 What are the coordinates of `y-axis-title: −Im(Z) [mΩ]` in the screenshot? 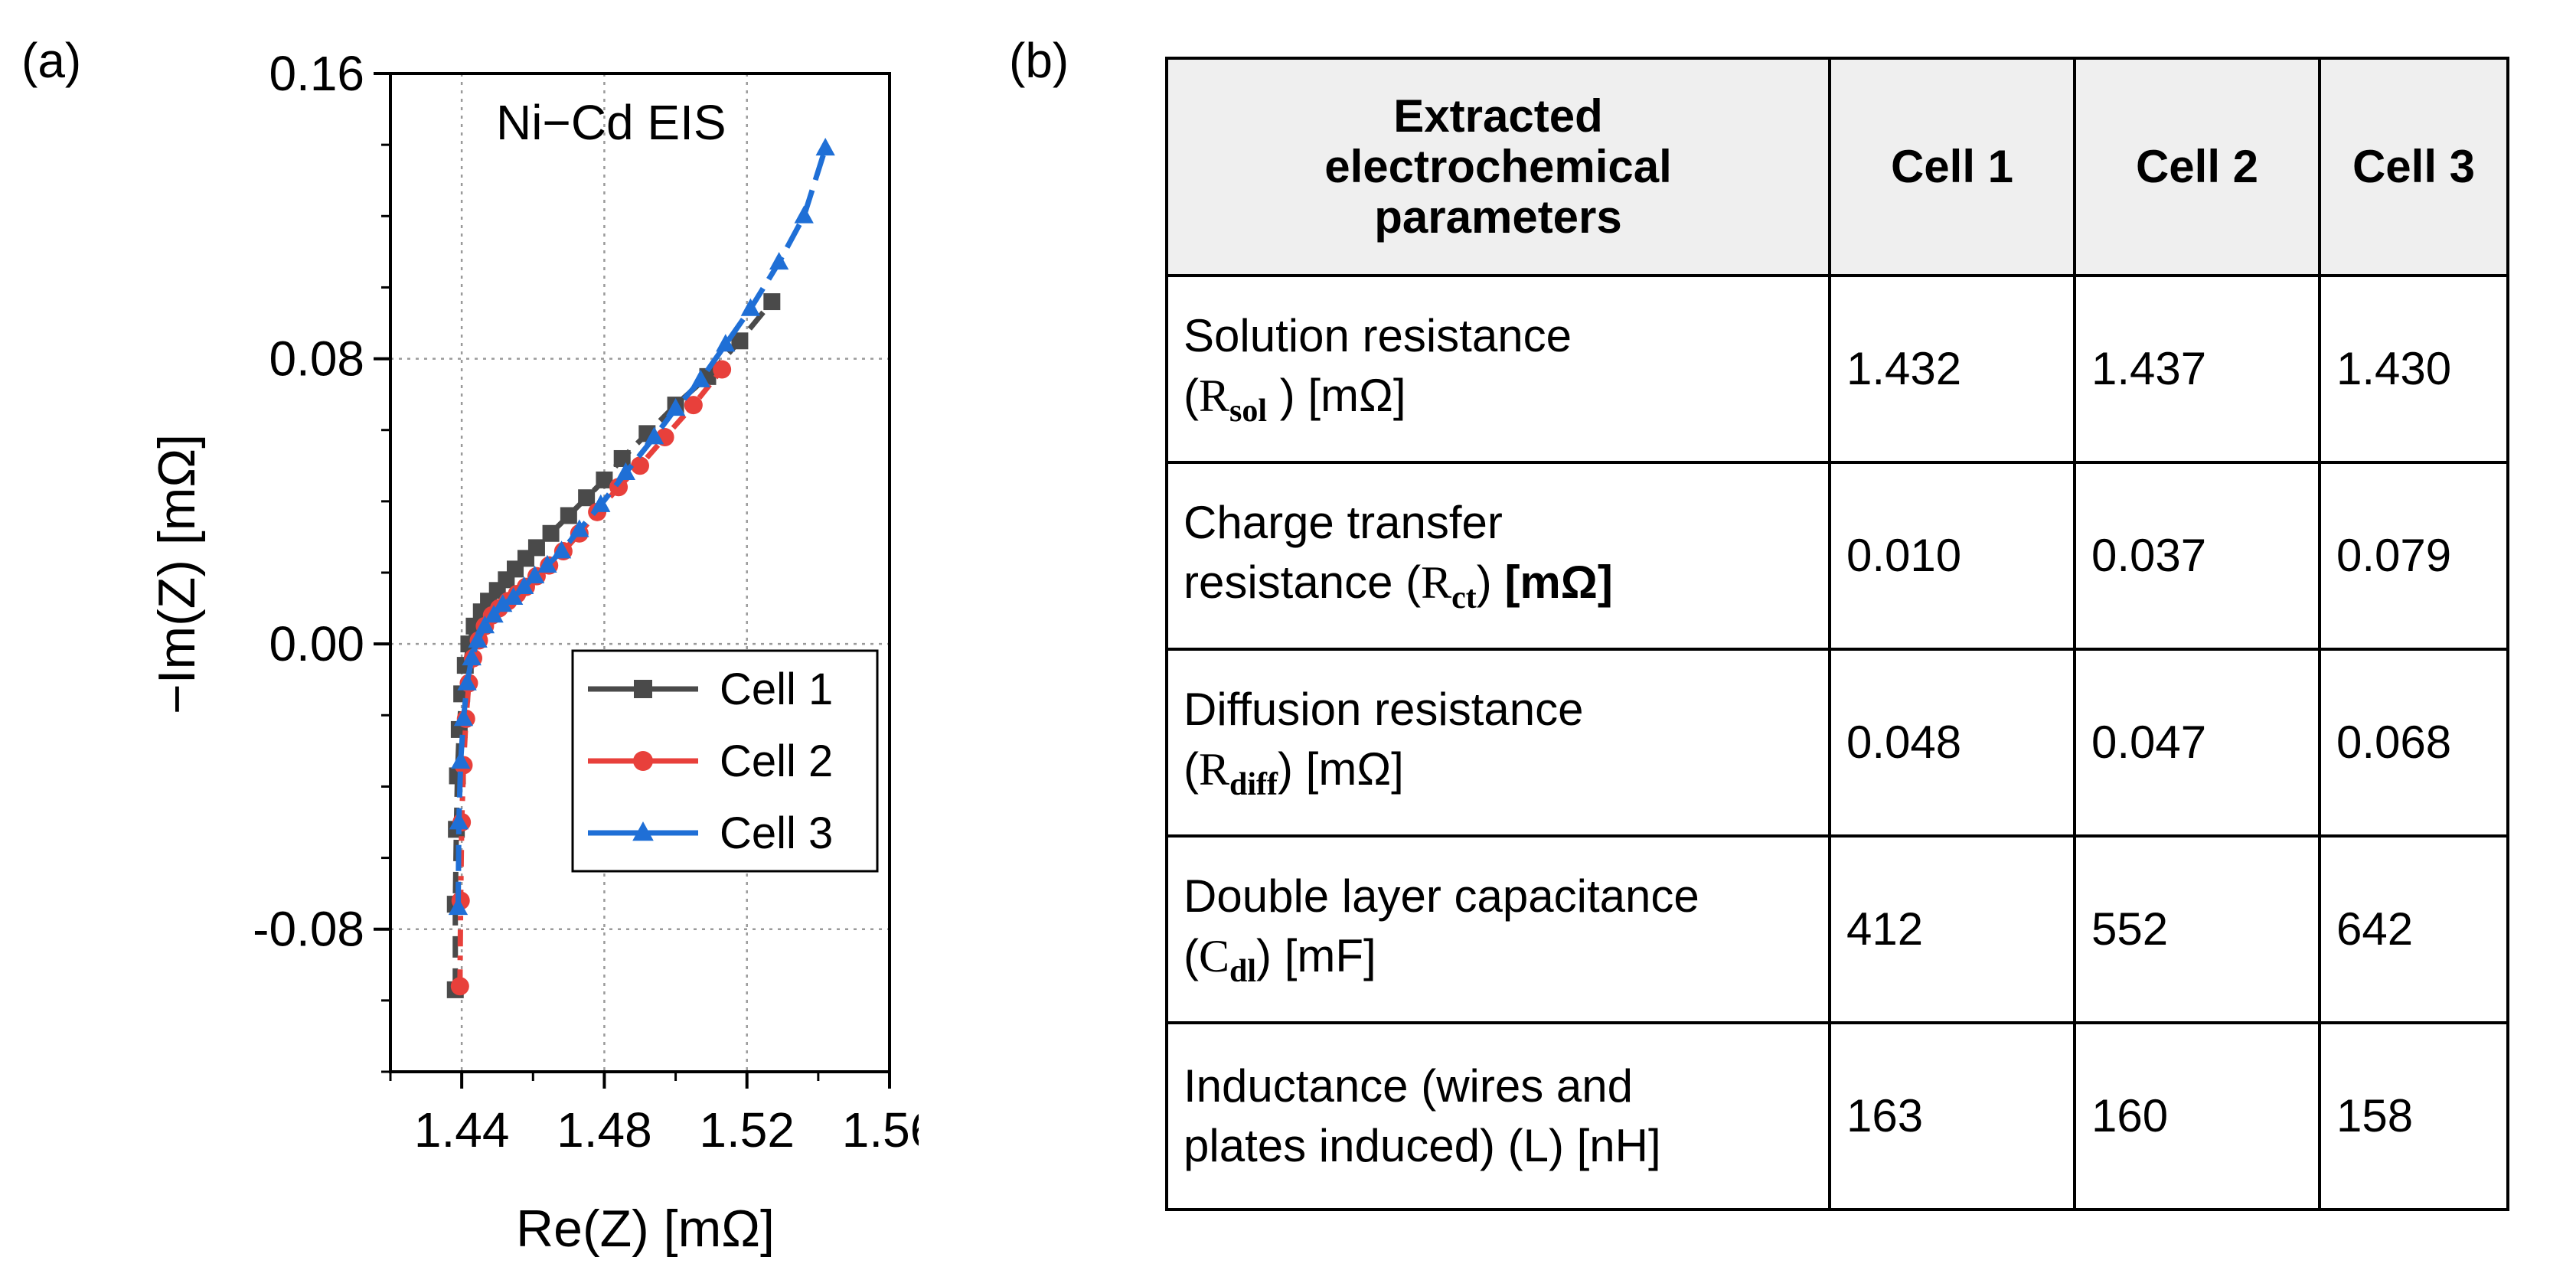 It's located at (177, 574).